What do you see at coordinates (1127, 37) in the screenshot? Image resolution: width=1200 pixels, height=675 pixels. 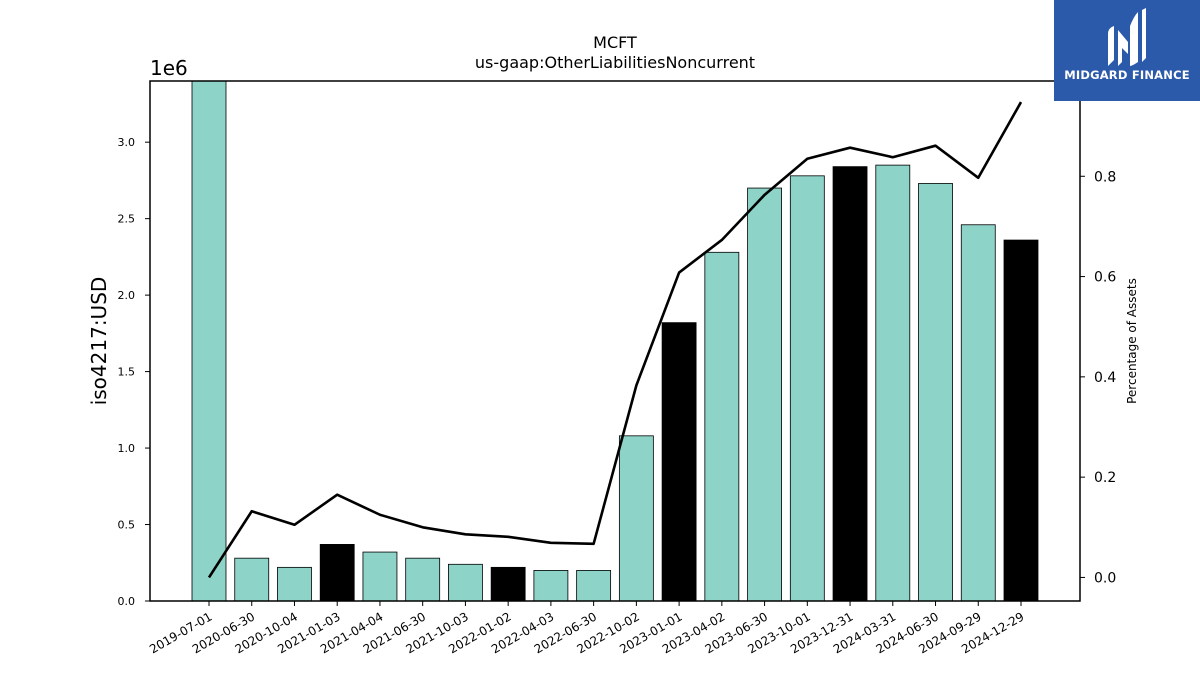 I see `logo-icon` at bounding box center [1127, 37].